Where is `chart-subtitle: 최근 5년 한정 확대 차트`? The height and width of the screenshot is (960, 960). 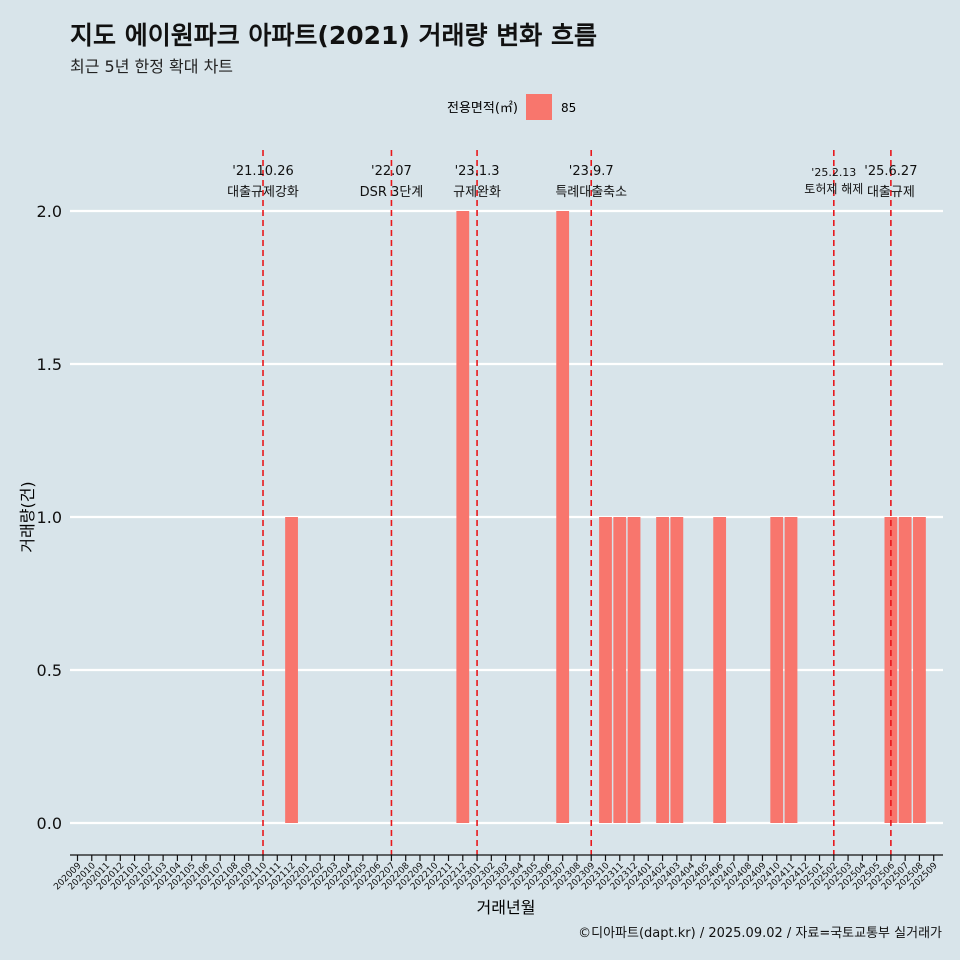 chart-subtitle: 최근 5년 한정 확대 차트 is located at coordinates (152, 66).